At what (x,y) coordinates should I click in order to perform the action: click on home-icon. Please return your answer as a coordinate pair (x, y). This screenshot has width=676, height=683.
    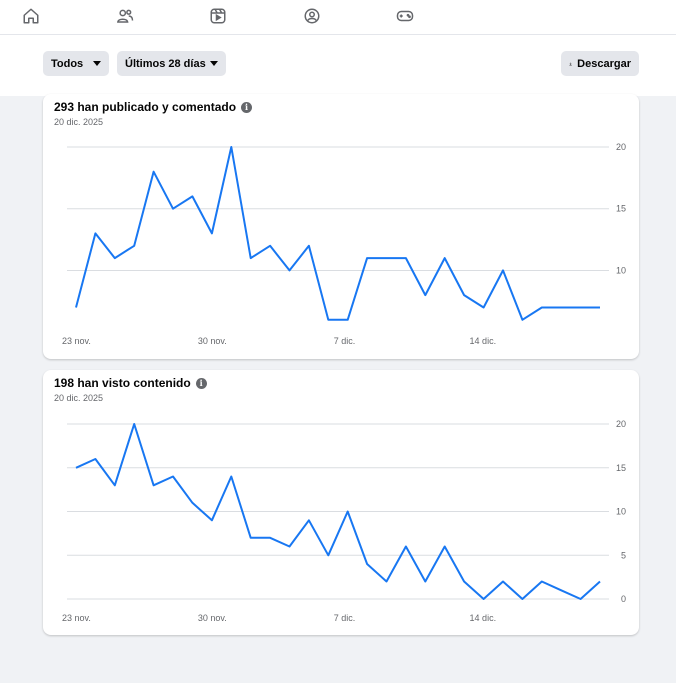
    Looking at the image, I should click on (31, 16).